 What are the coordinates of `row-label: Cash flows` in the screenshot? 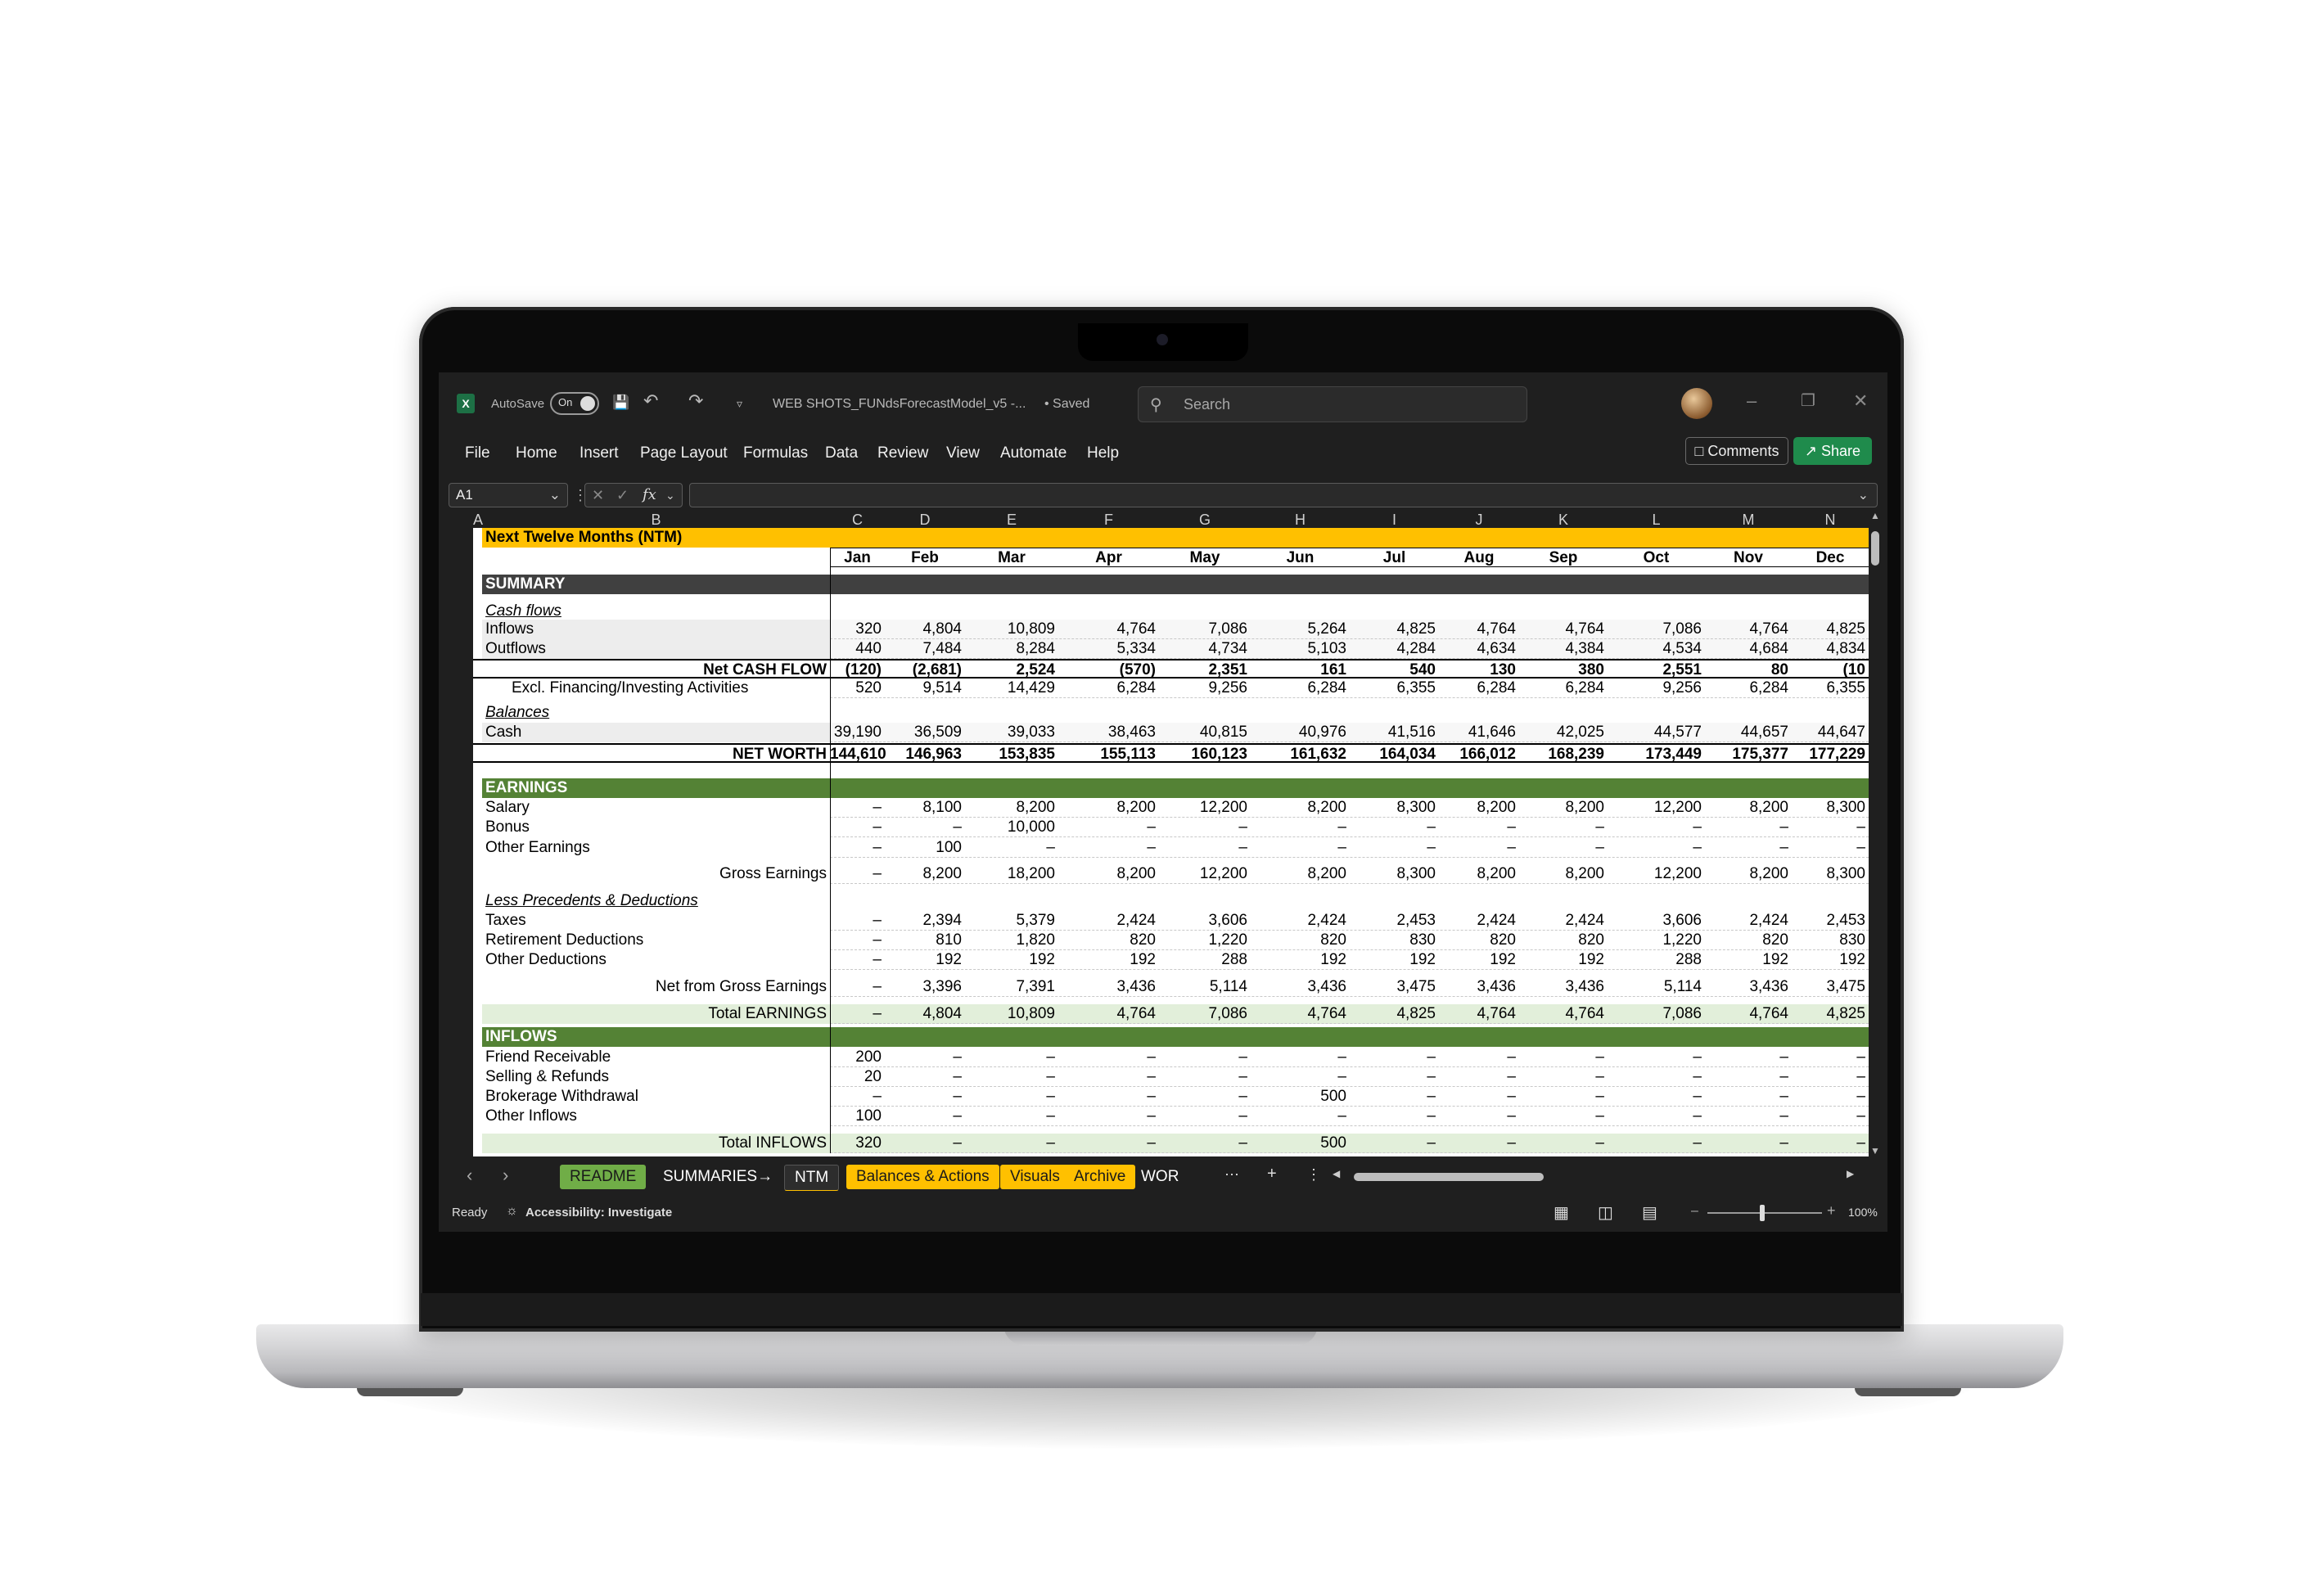 It's located at (523, 611).